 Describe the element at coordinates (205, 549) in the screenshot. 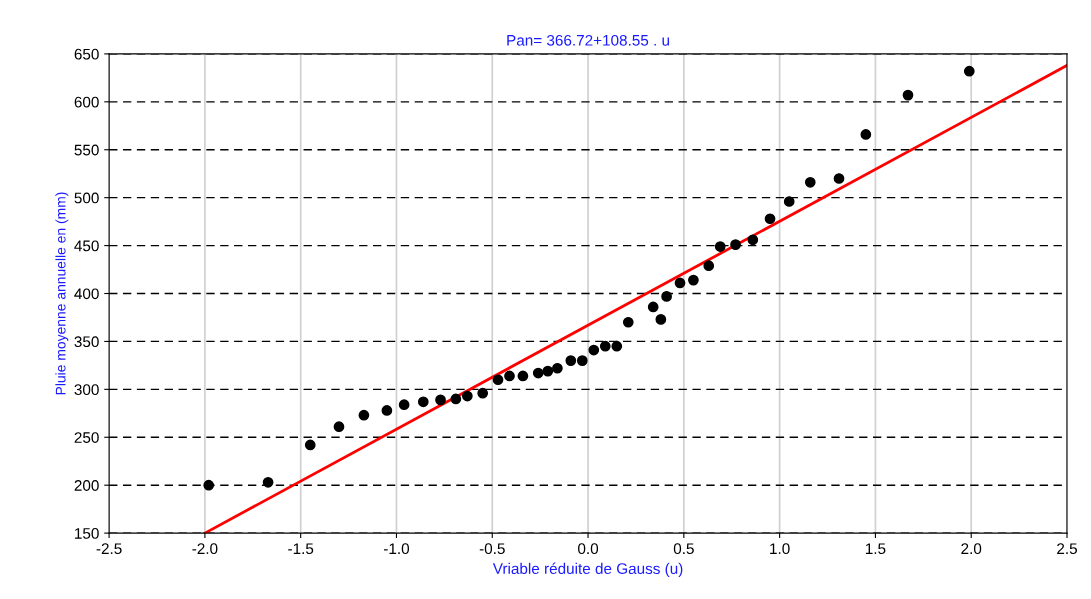

I see `x-tick-label: -2.0` at that location.